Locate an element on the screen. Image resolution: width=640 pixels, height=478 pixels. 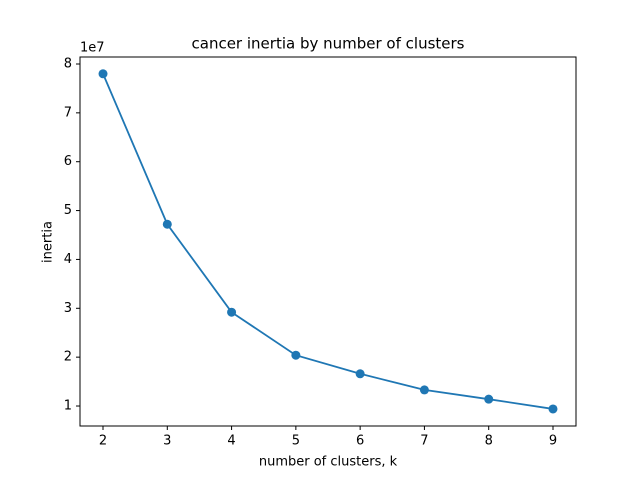
chart-title: cancer inertia by number of clusters is located at coordinates (328, 44).